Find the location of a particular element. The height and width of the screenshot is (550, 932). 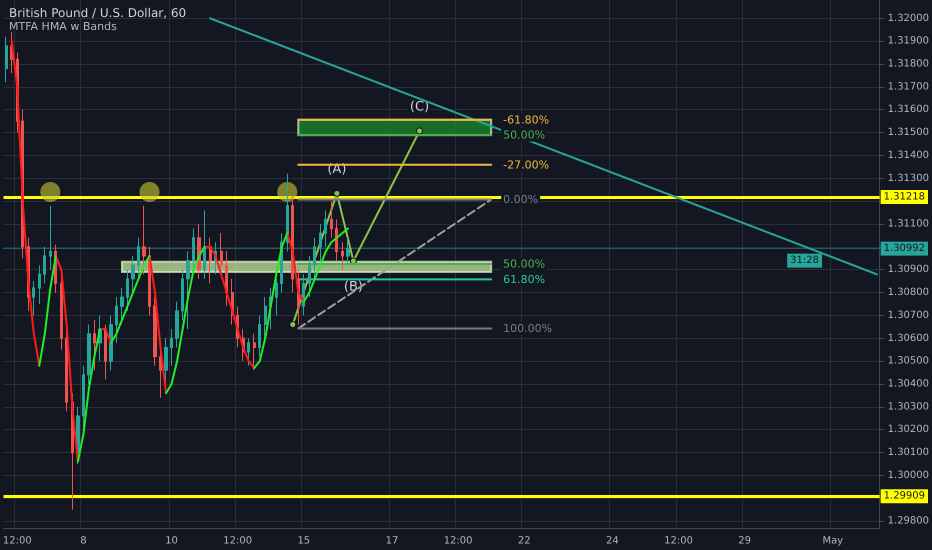

y-tick-label: 1.31500 is located at coordinates (909, 132).